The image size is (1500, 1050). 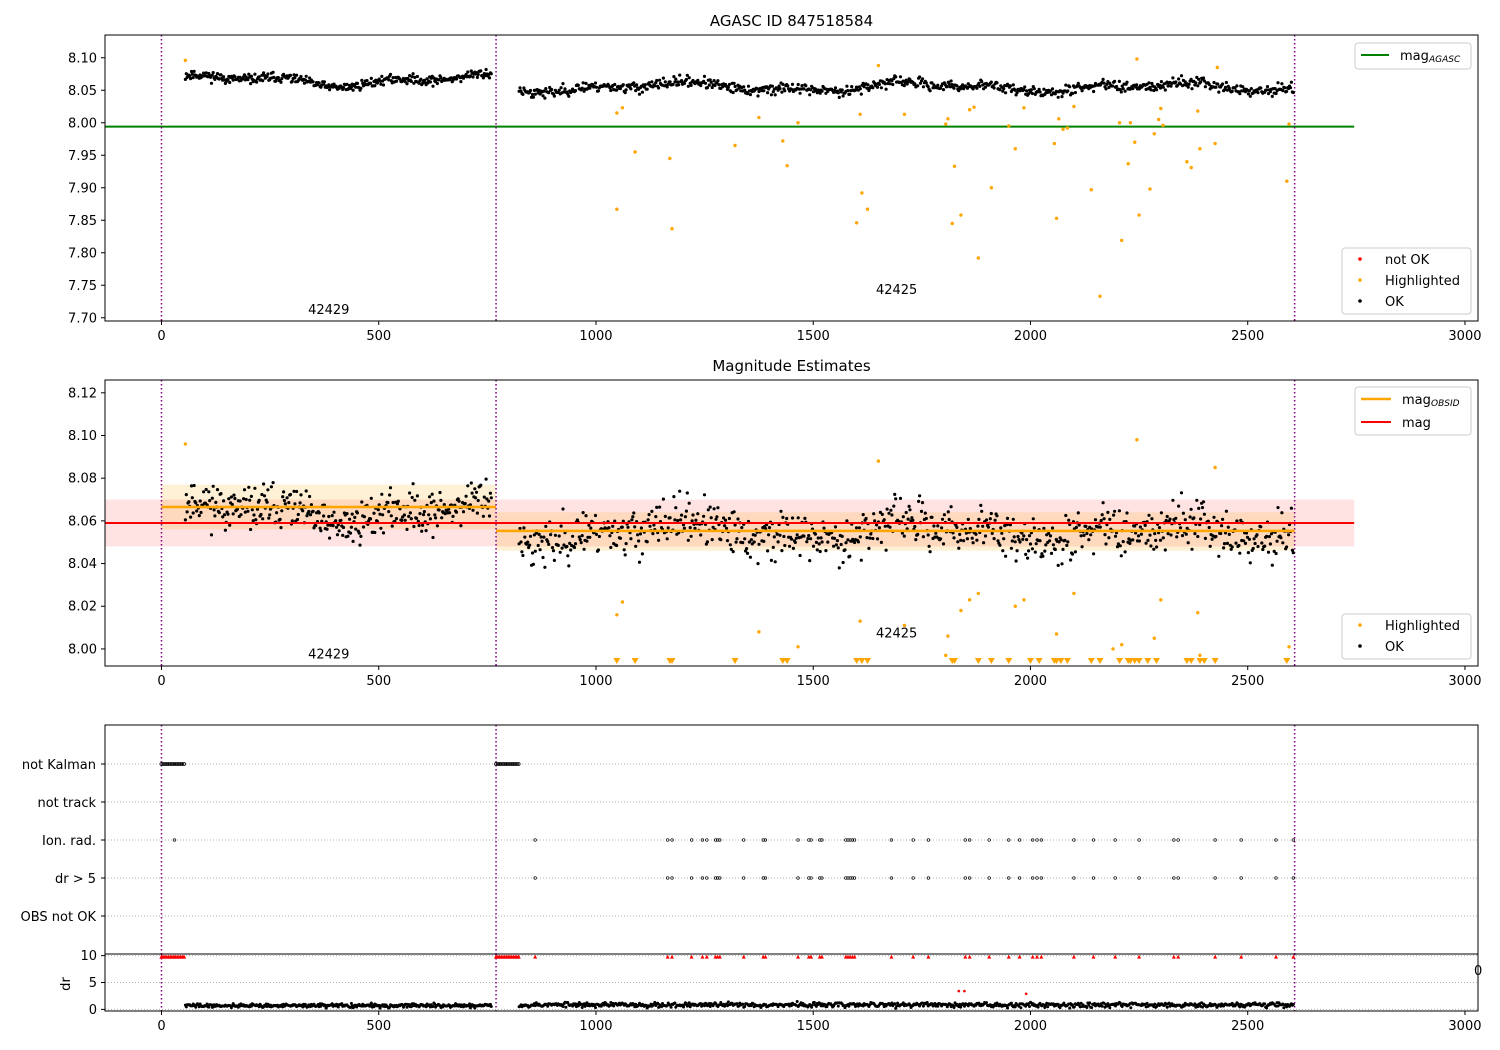 What do you see at coordinates (93, 983) in the screenshot?
I see `y-tick-label: 5` at bounding box center [93, 983].